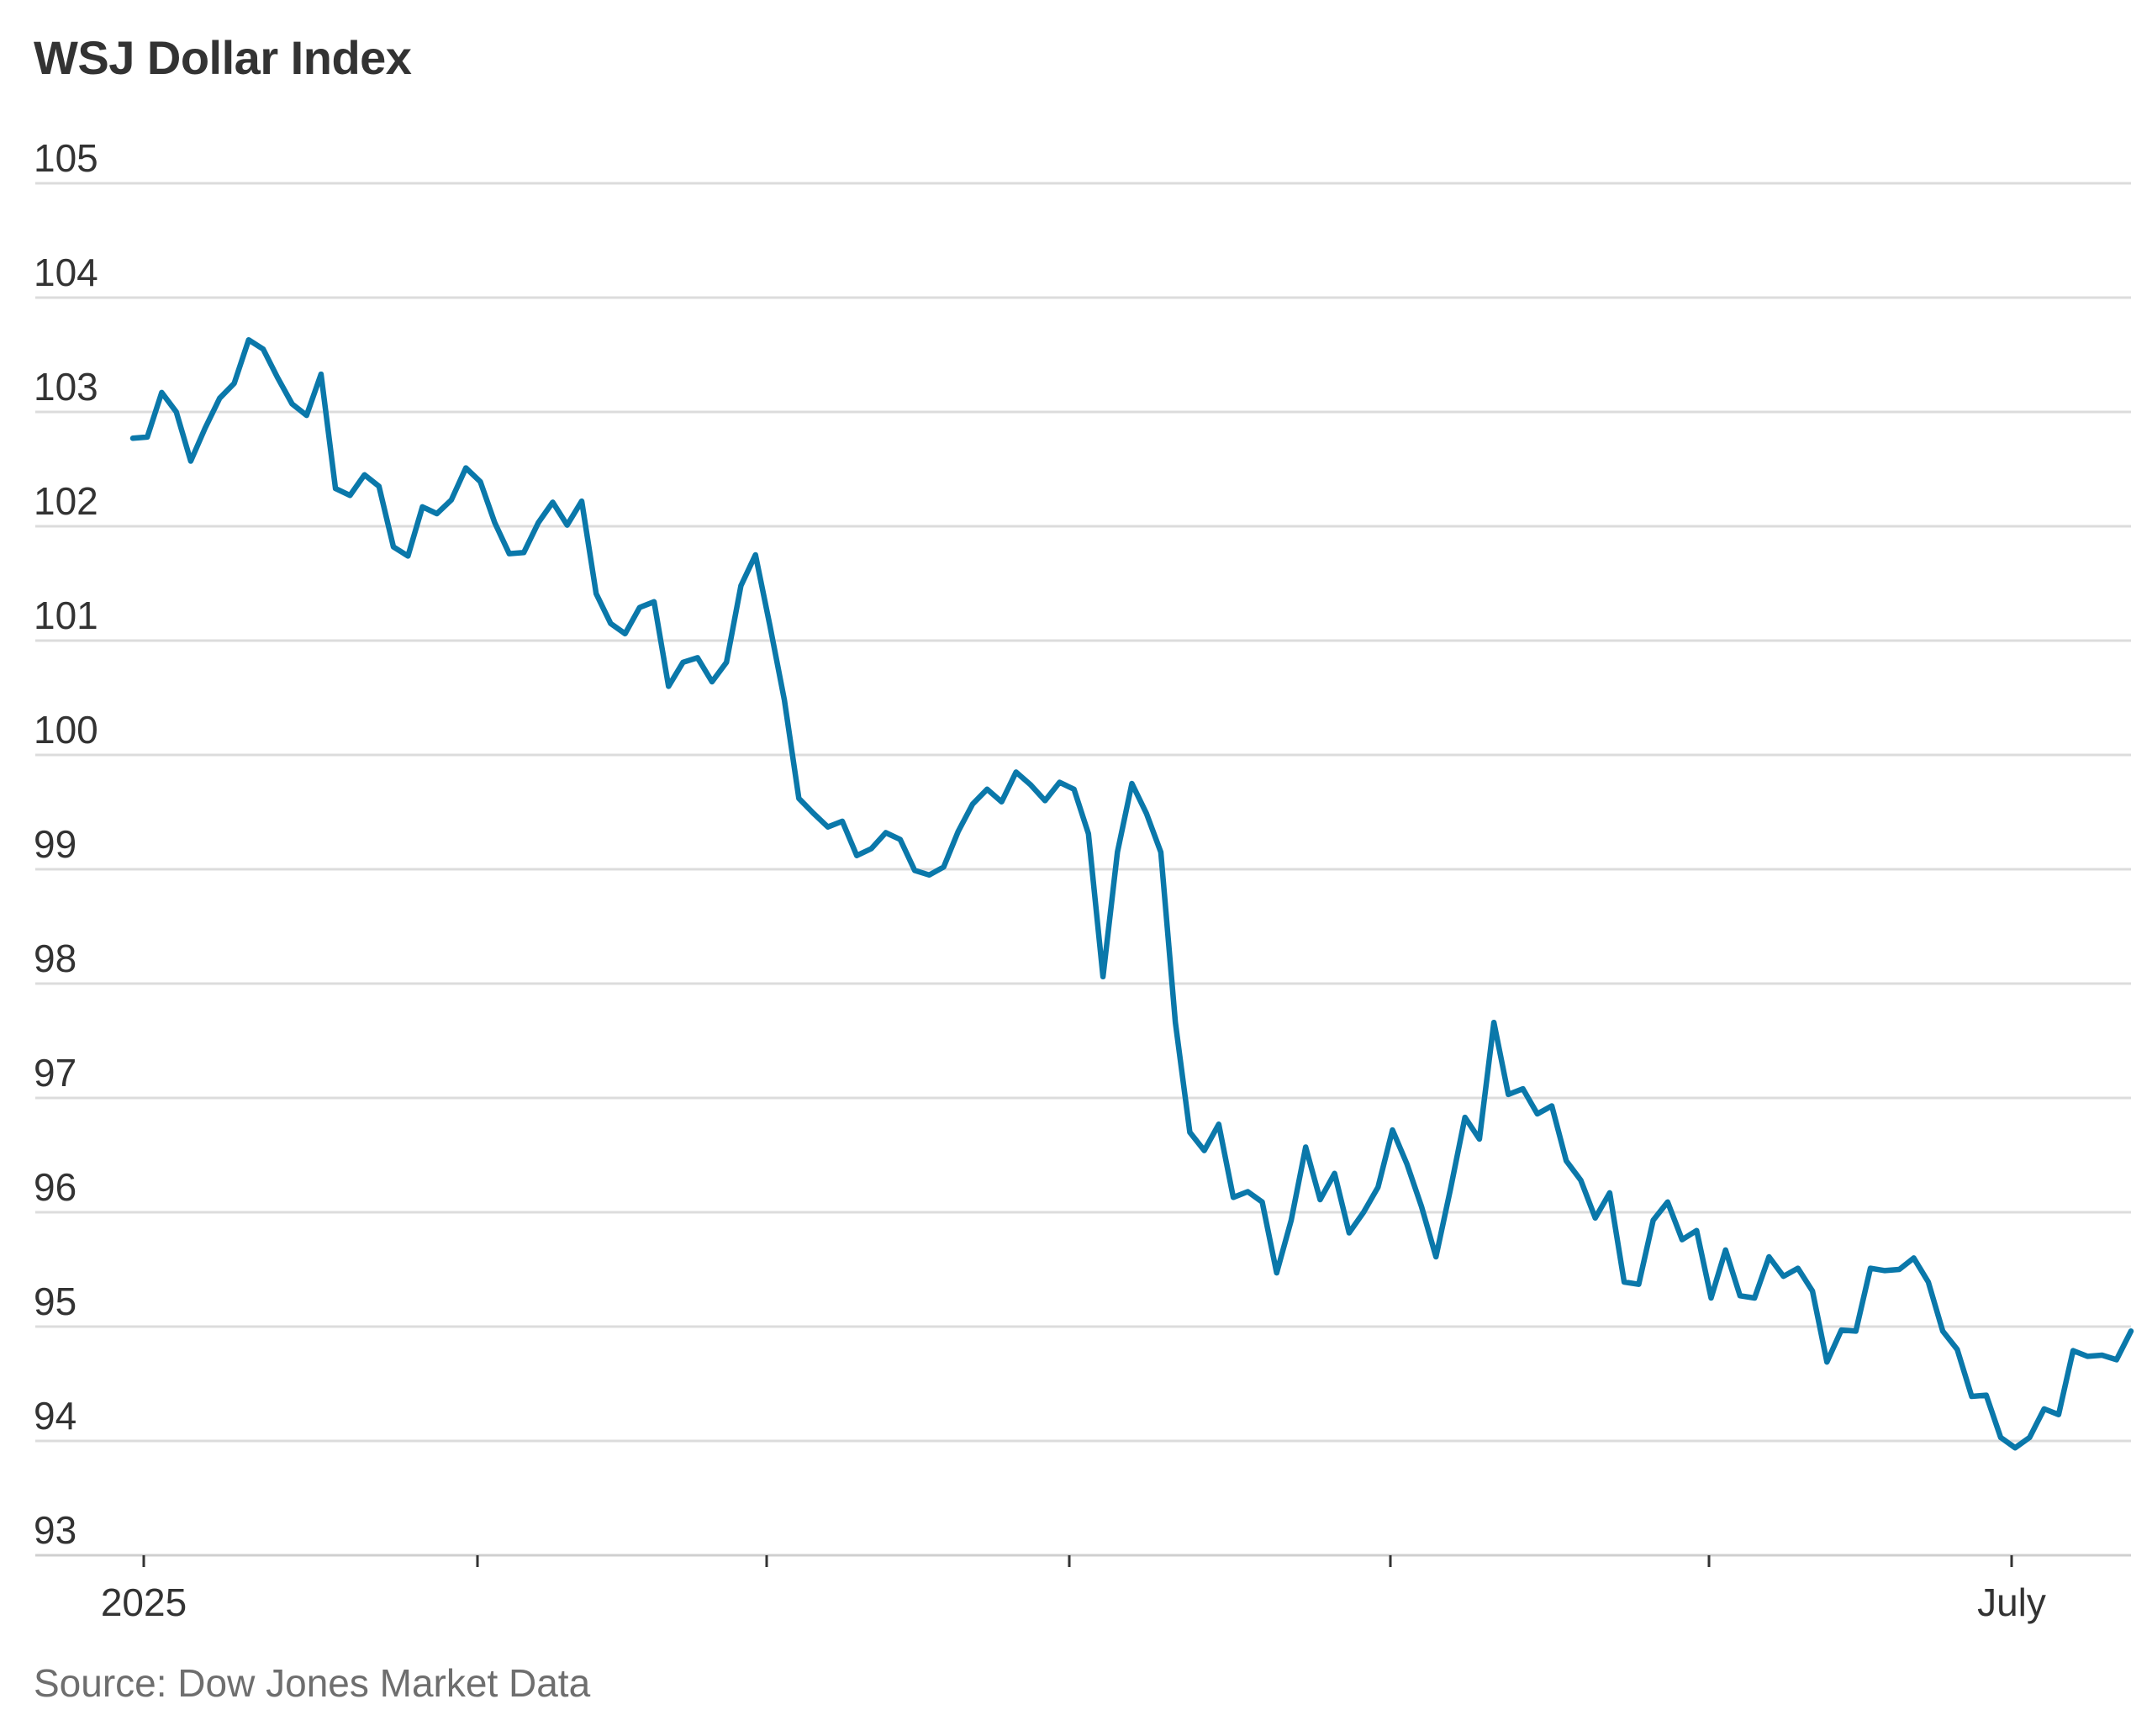  What do you see at coordinates (2011, 1602) in the screenshot?
I see `x-tick-label: July` at bounding box center [2011, 1602].